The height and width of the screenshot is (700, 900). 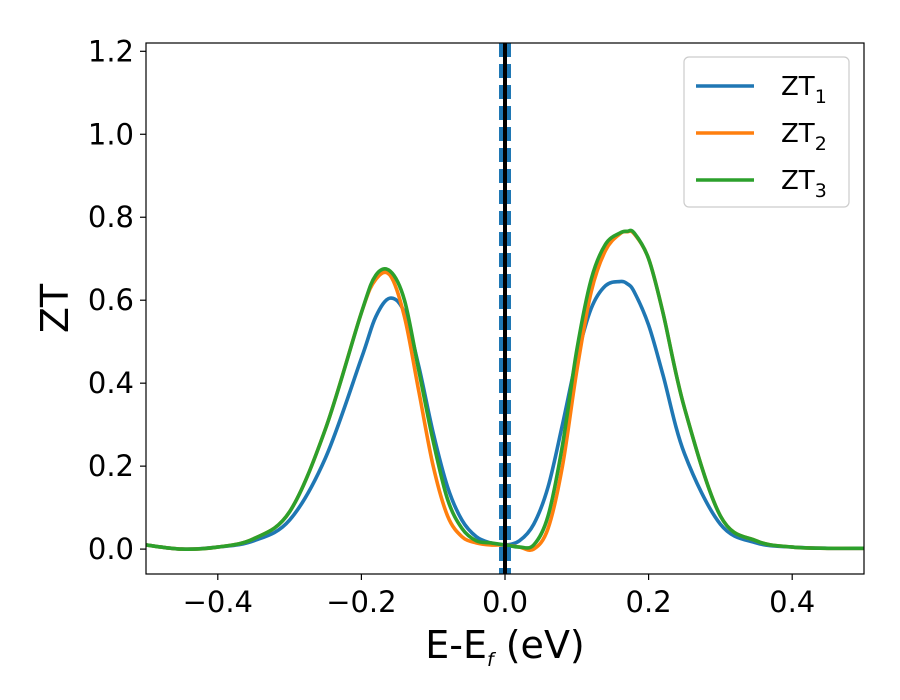 What do you see at coordinates (111, 134) in the screenshot?
I see `y-tick-label: 1.0` at bounding box center [111, 134].